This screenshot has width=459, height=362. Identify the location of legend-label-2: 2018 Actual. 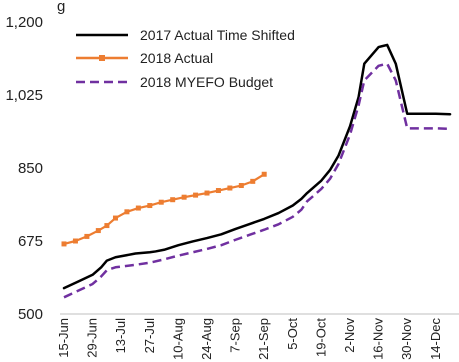
(176, 58).